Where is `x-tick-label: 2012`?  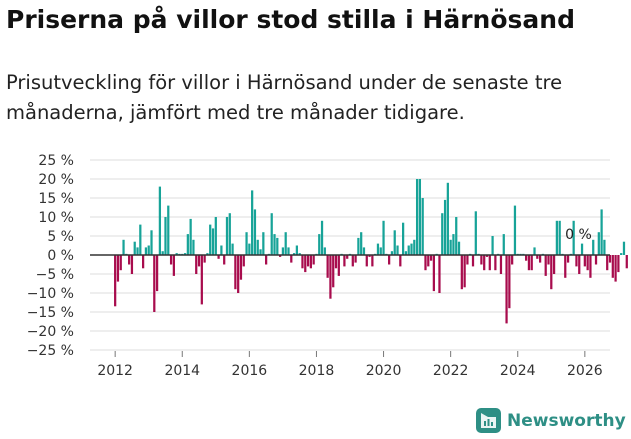 x-tick-label: 2012 is located at coordinates (115, 371).